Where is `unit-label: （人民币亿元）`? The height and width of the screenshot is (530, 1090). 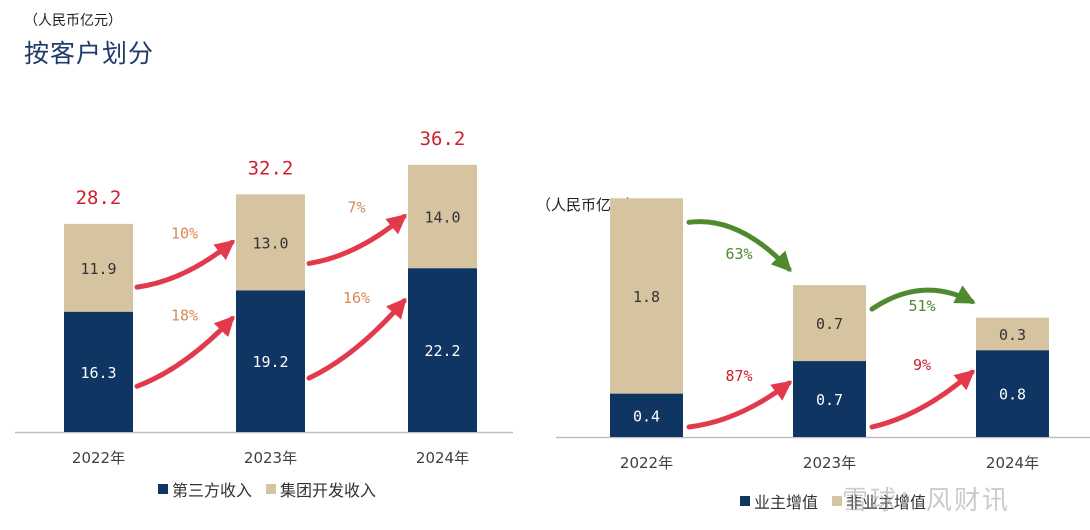 unit-label: （人民币亿元） is located at coordinates (73, 21).